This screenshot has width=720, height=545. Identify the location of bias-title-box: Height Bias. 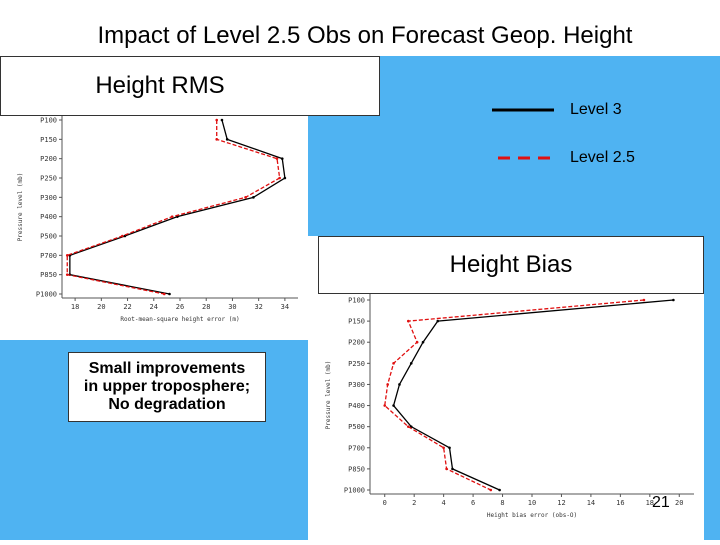
(511, 265).